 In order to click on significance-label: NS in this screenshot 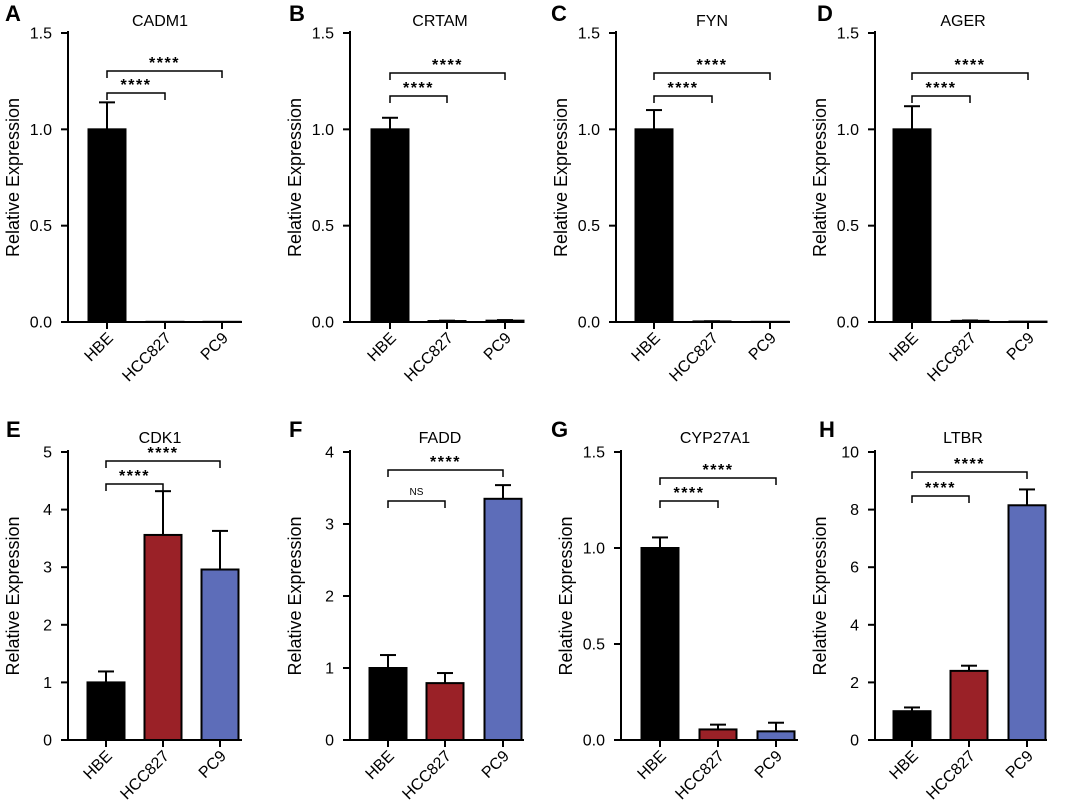, I will do `click(417, 492)`.